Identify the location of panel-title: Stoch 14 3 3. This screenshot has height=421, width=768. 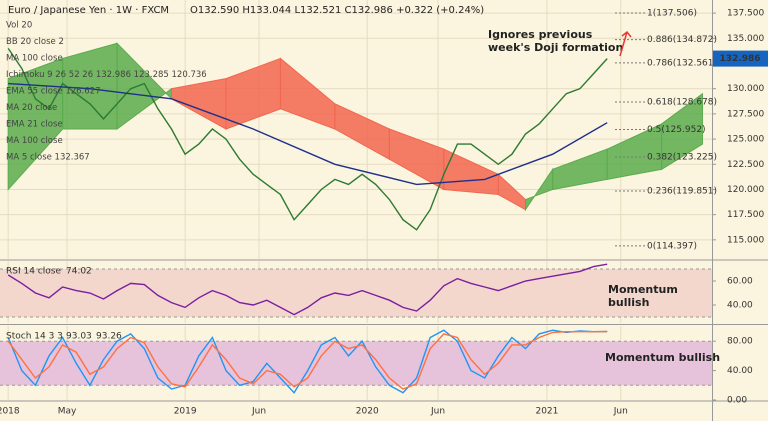
(34, 337).